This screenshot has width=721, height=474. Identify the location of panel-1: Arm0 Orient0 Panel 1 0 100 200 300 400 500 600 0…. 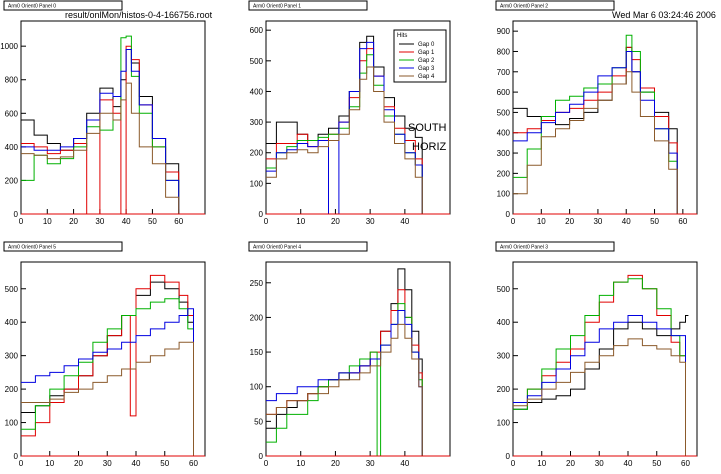
(349, 113).